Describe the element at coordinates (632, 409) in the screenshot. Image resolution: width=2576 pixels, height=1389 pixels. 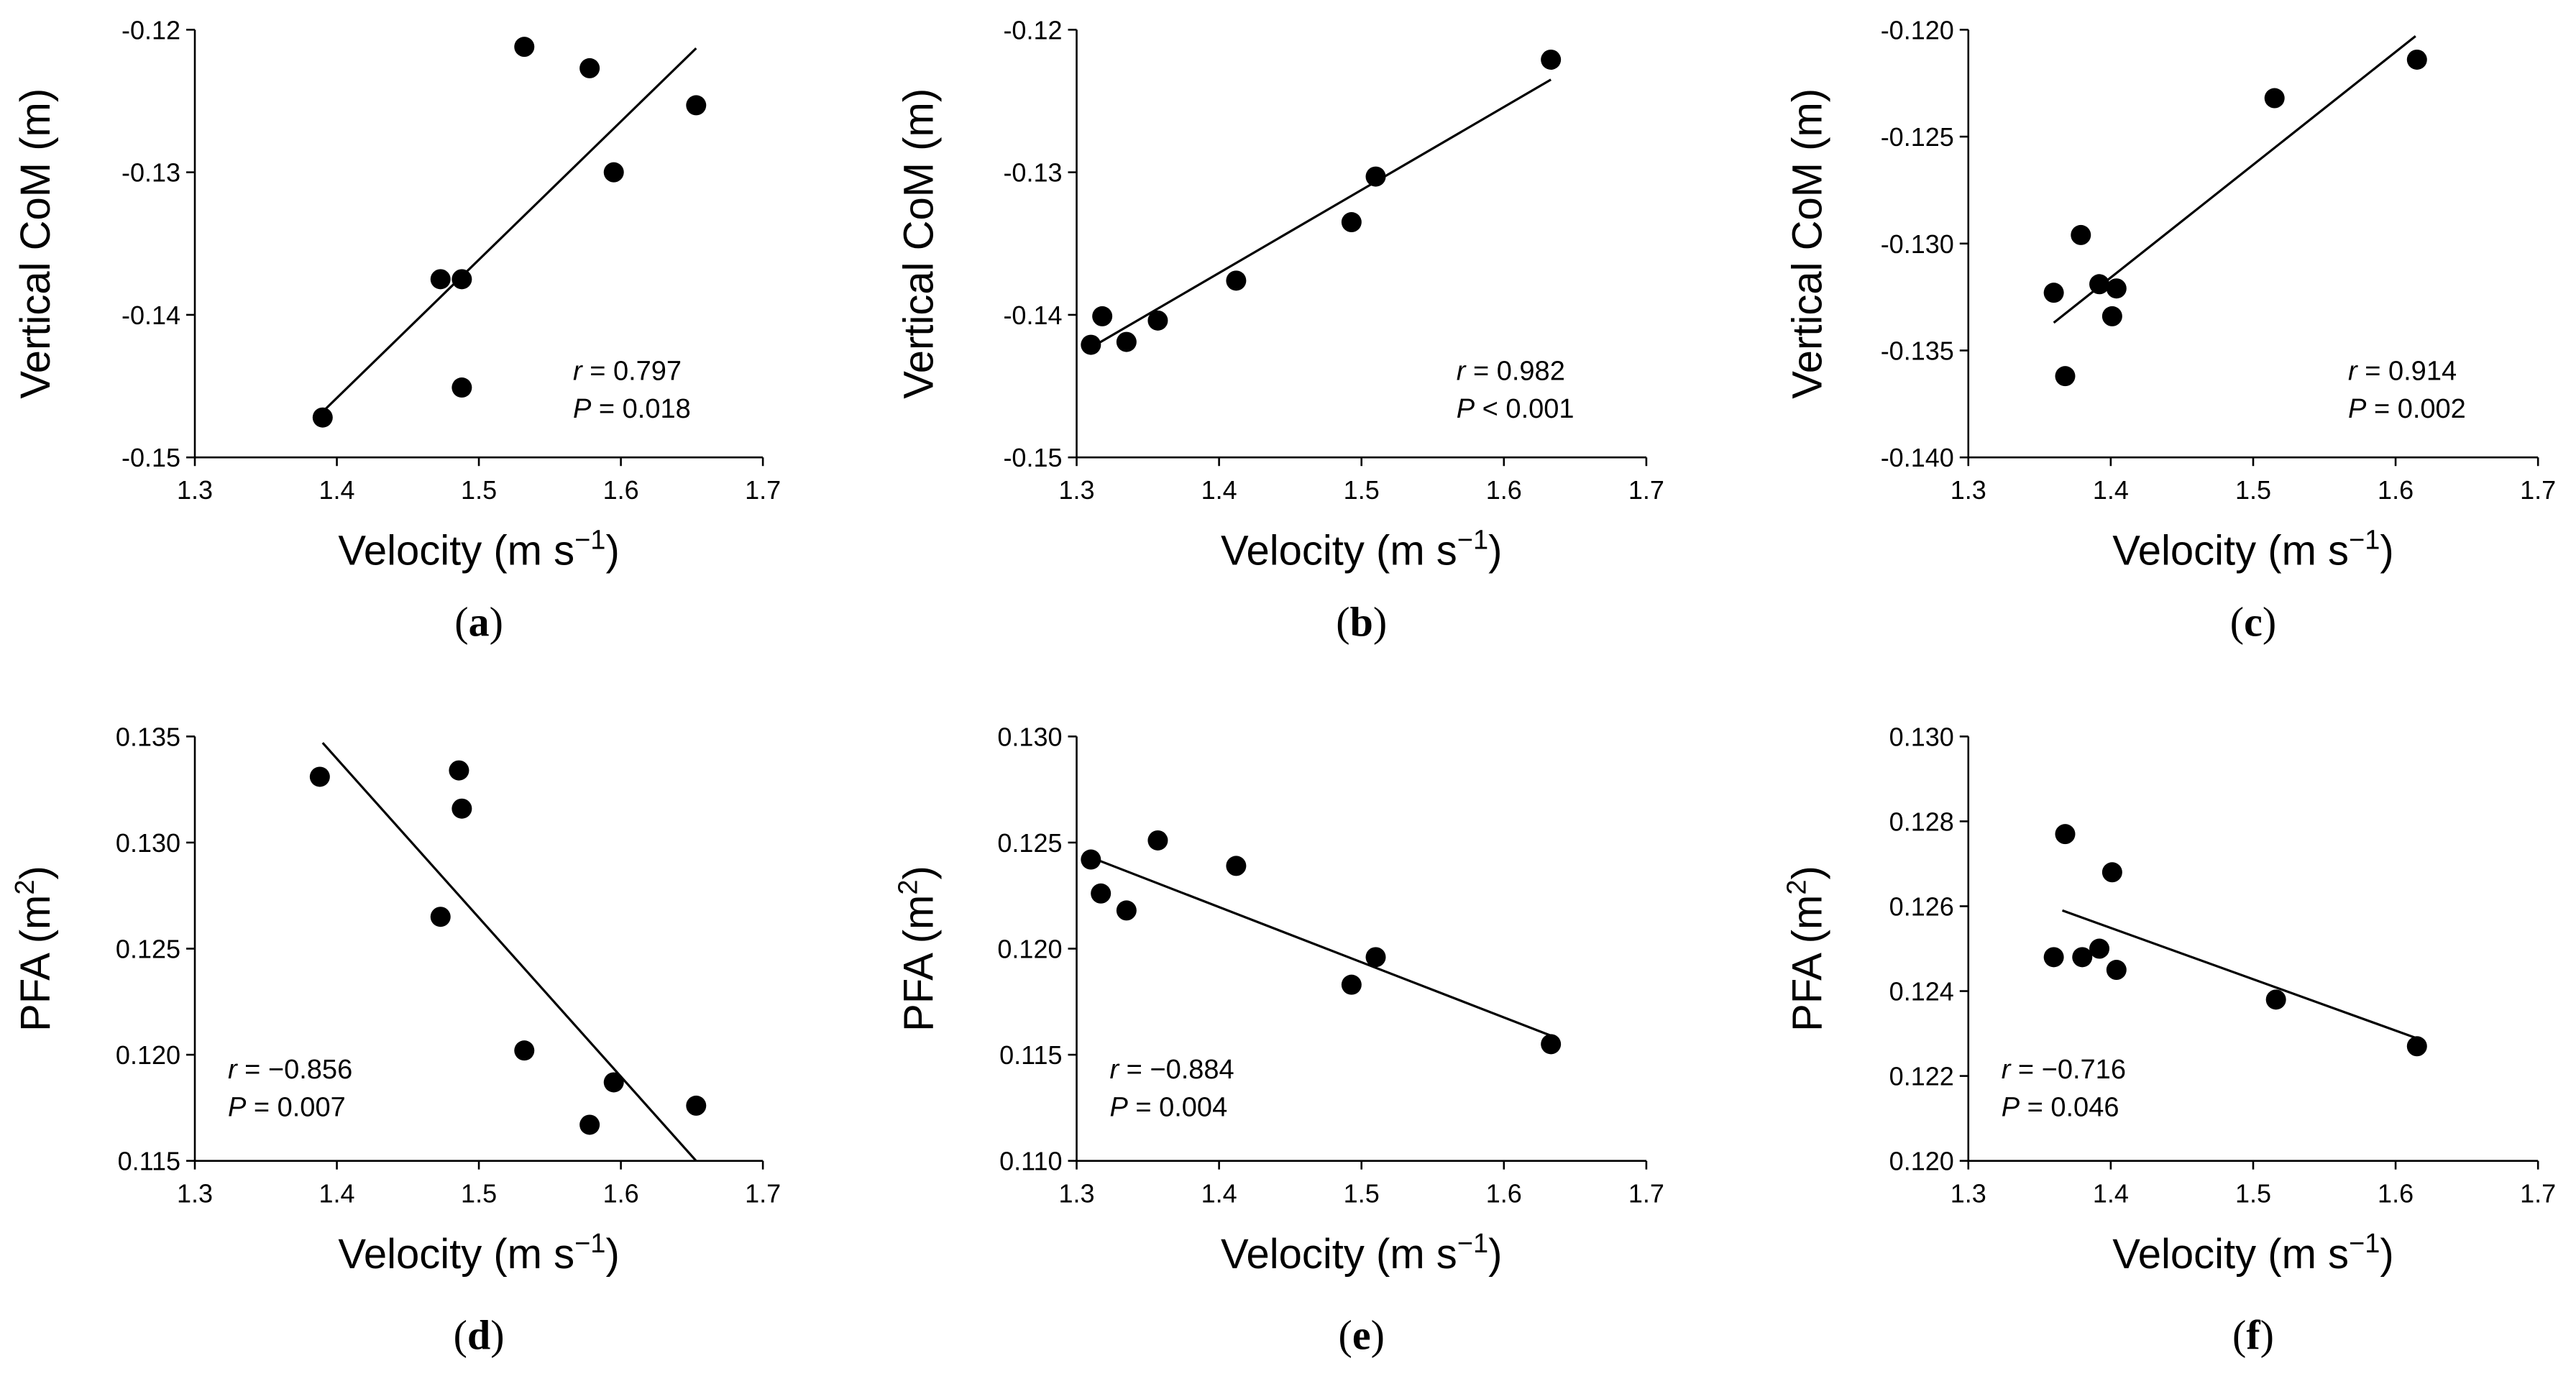
I see `stat-p: P = 0.018` at that location.